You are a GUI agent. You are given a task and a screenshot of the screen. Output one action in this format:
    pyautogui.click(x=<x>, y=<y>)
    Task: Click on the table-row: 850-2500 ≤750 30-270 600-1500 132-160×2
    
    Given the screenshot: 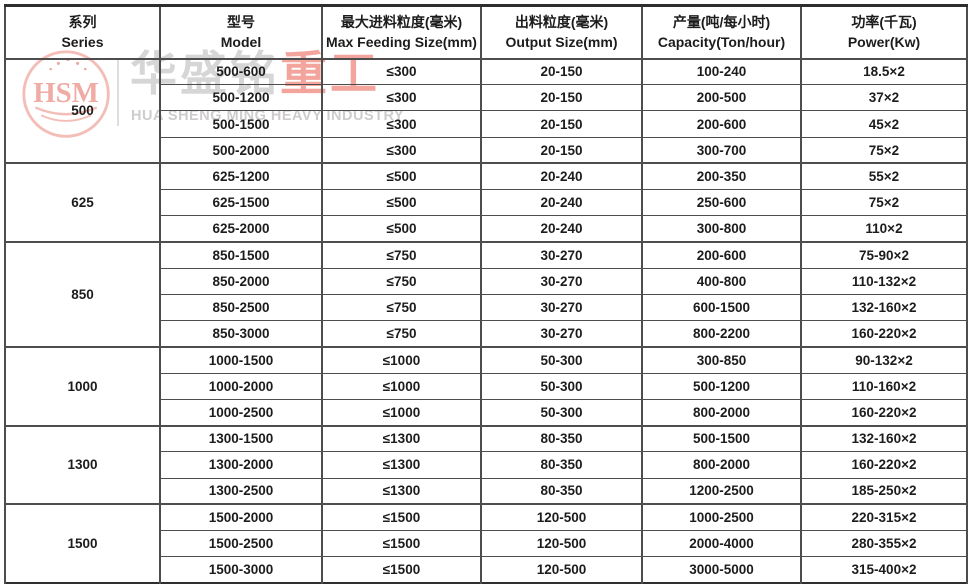 What is the action you would take?
    pyautogui.click(x=486, y=307)
    